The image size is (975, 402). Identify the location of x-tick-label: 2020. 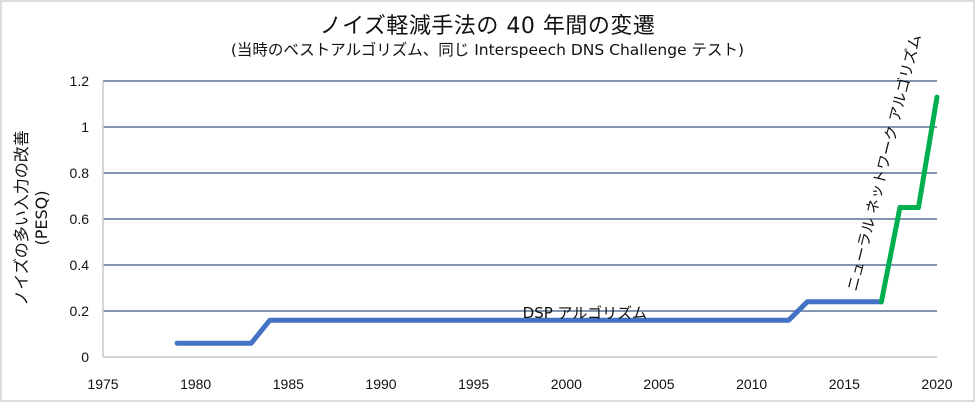
(936, 384).